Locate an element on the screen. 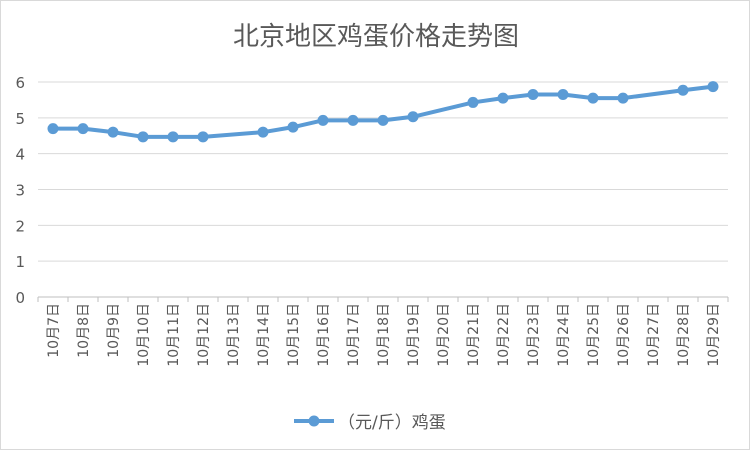 Image resolution: width=752 pixels, height=455 pixels. y-tick-label: 4 is located at coordinates (20, 155).